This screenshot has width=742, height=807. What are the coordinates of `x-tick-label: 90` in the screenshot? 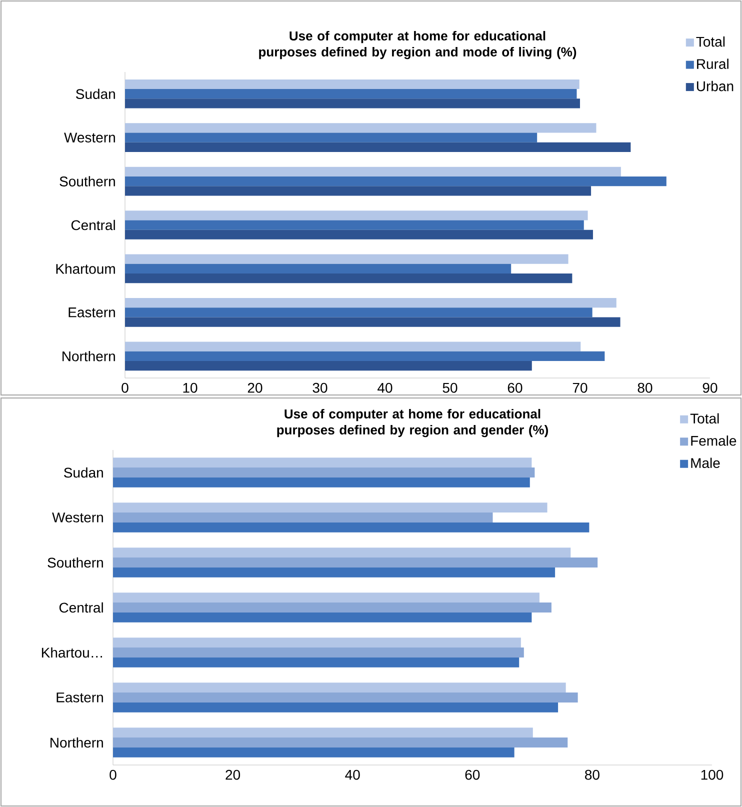 It's located at (710, 387).